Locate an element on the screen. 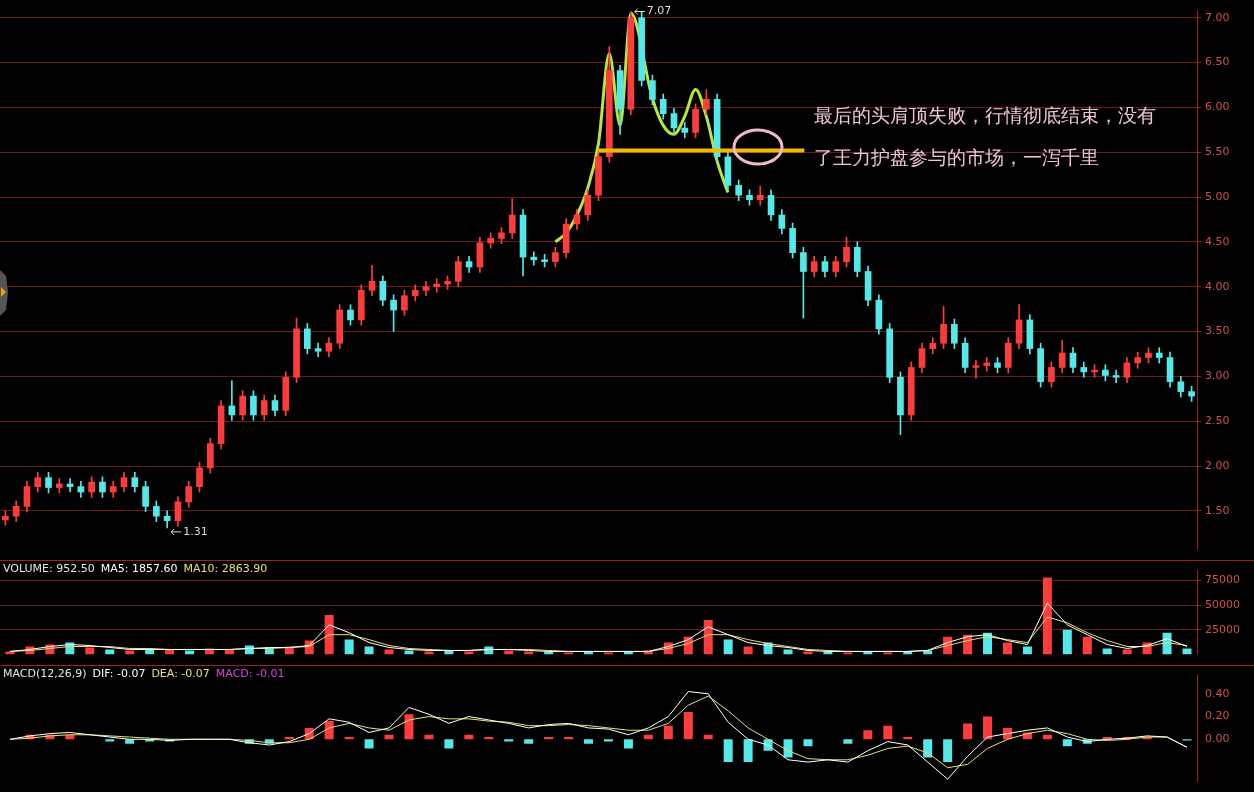 The width and height of the screenshot is (1254, 792). y-tick-label: 1.50 is located at coordinates (1217, 510).